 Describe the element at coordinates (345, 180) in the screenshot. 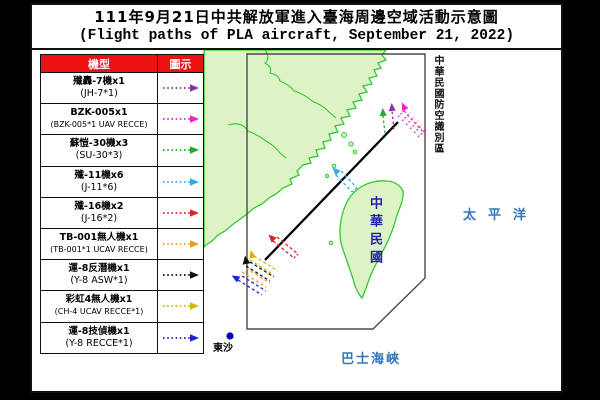

I see `flight-path-j11` at that location.